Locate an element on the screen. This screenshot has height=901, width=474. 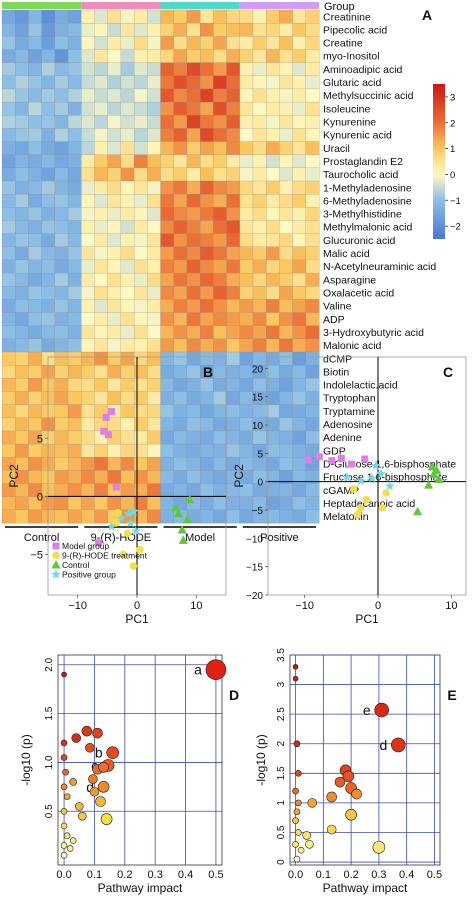
y-axis-label: -log10 (p) is located at coordinates (261, 759).